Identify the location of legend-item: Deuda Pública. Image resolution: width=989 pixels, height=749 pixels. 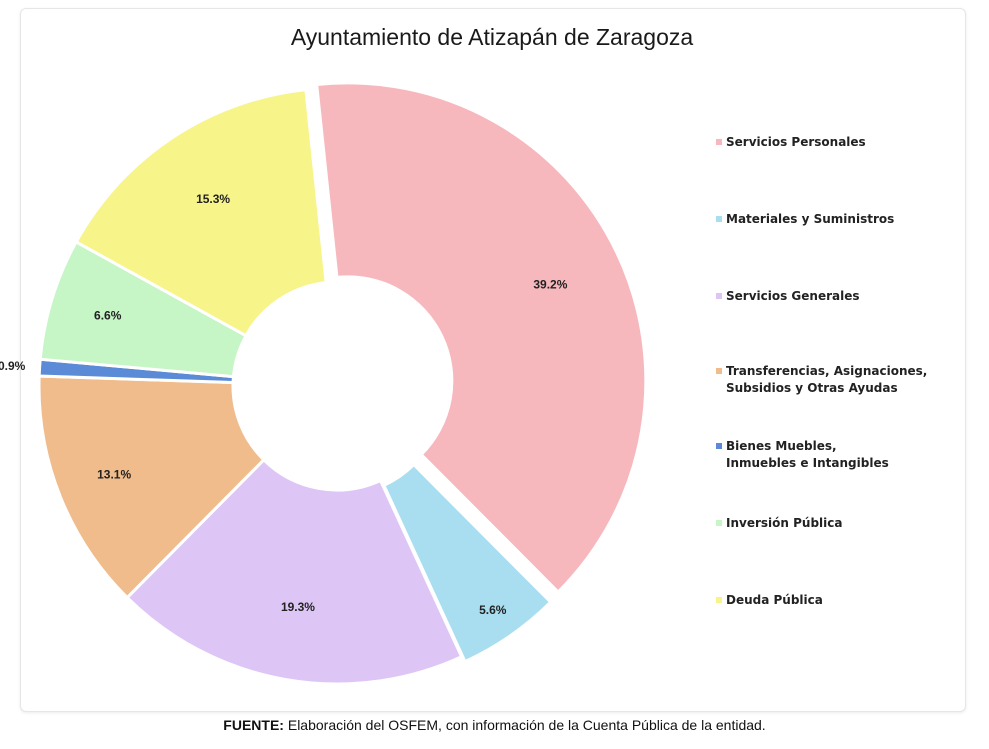
(828, 600).